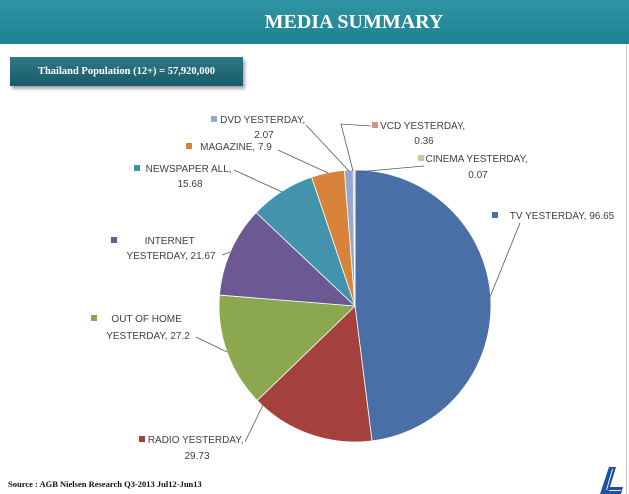 This screenshot has height=494, width=629. Describe the element at coordinates (495, 215) in the screenshot. I see `label-key-tv-yesterday` at that location.